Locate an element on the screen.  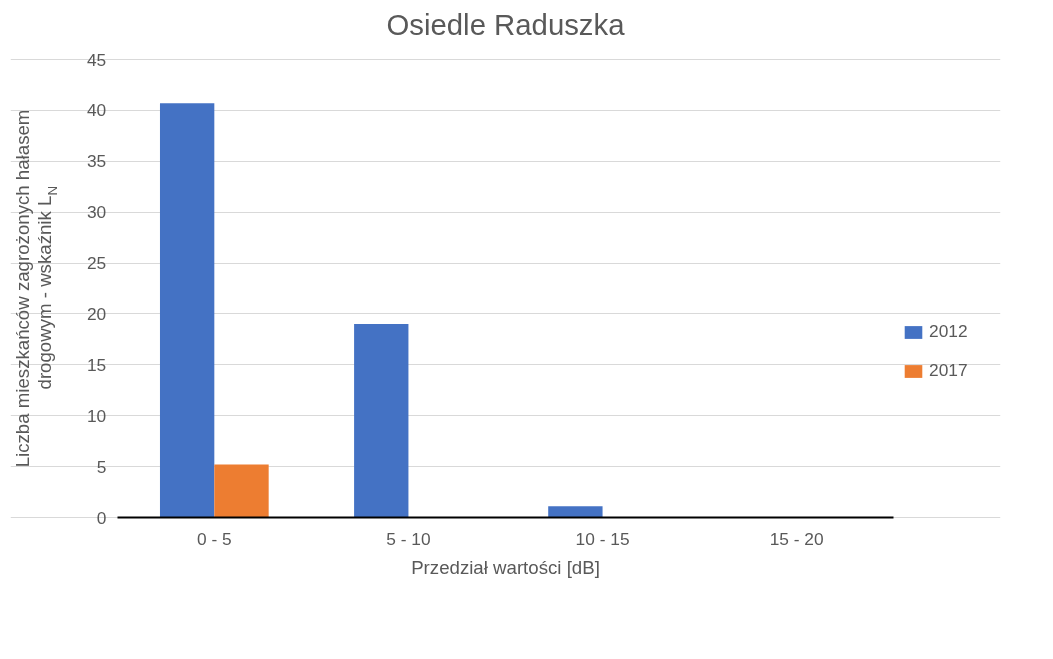
y-tick-label: 40 is located at coordinates (96, 110).